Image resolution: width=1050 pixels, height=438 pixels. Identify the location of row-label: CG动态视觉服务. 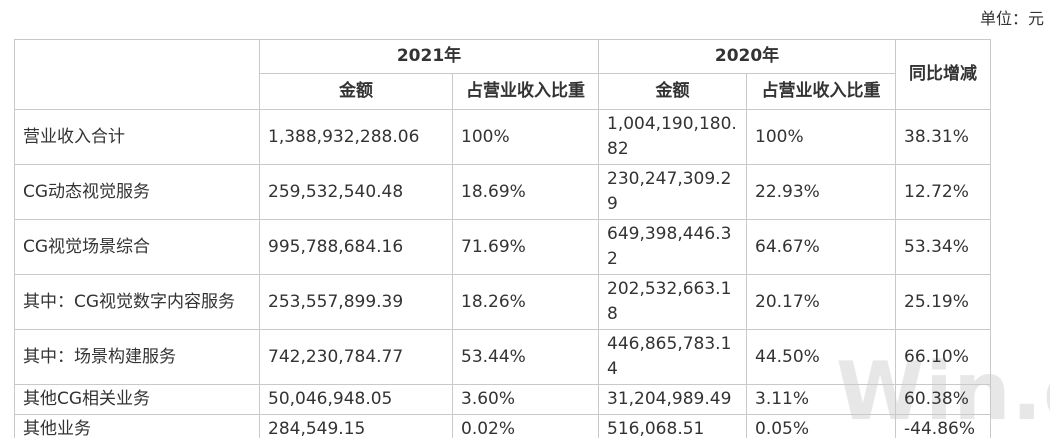
(137, 192).